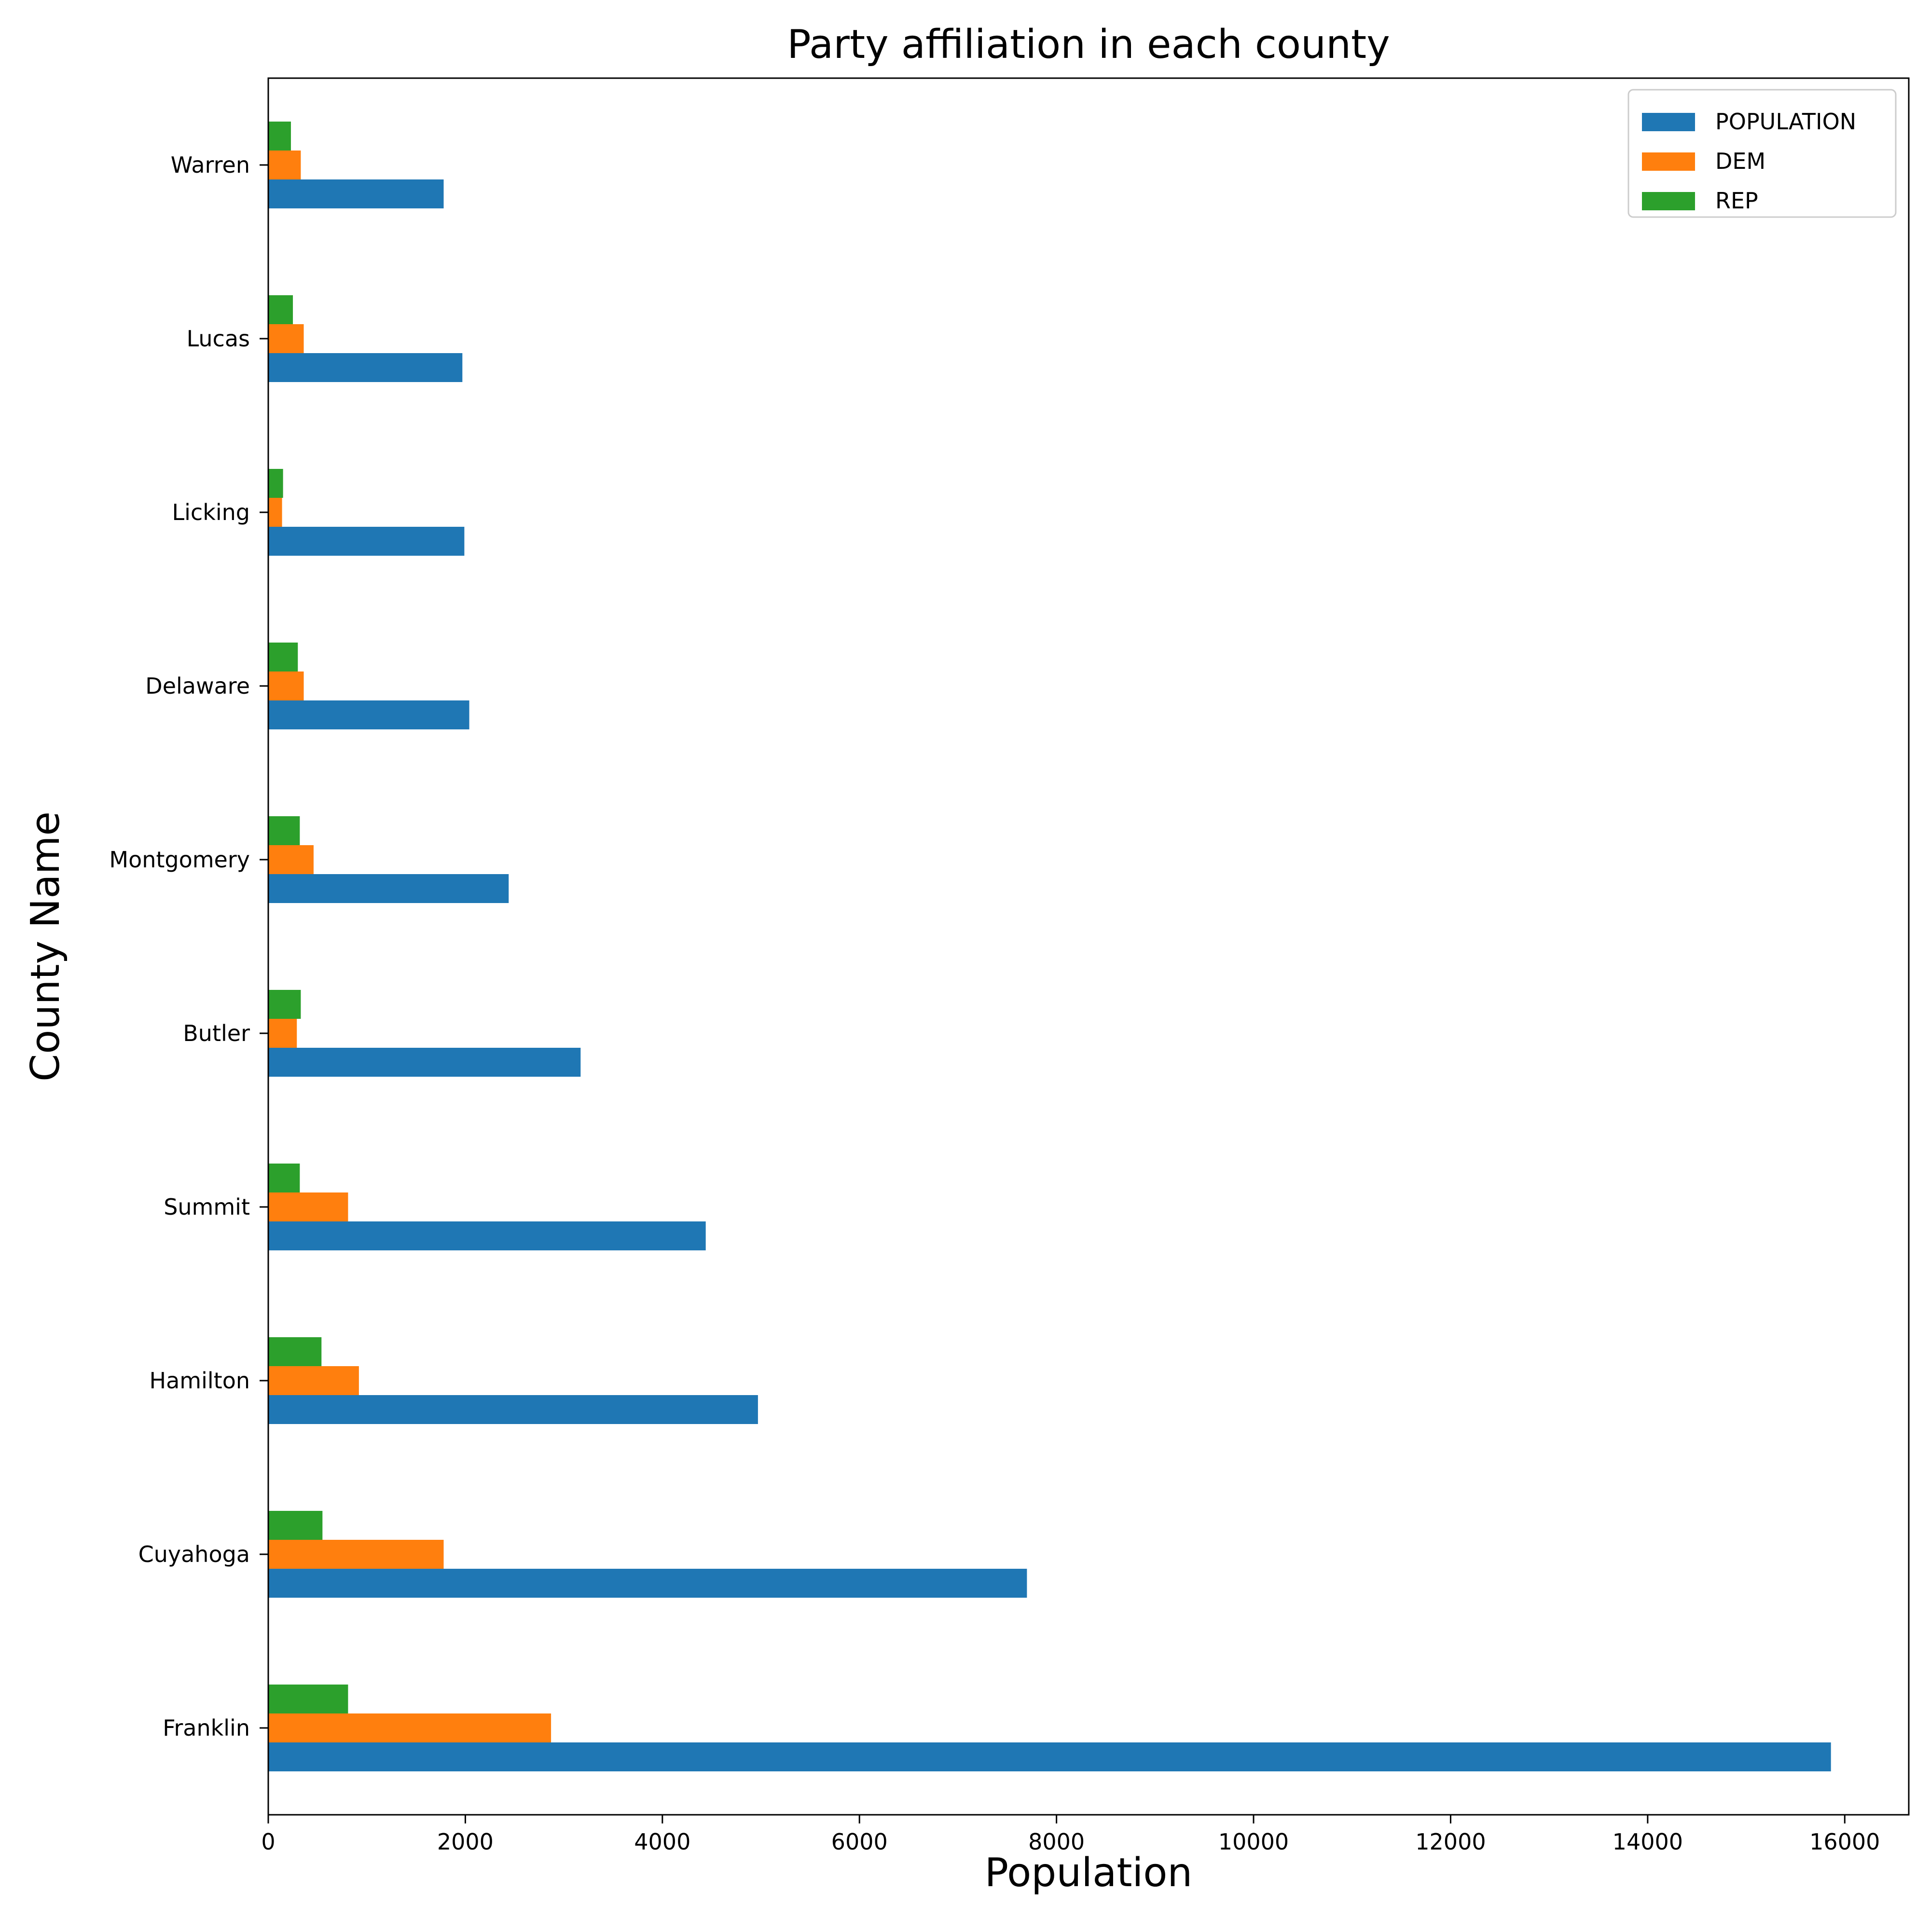 Image resolution: width=1930 pixels, height=1932 pixels. I want to click on y-tick-label-butler: Butler, so click(216, 1033).